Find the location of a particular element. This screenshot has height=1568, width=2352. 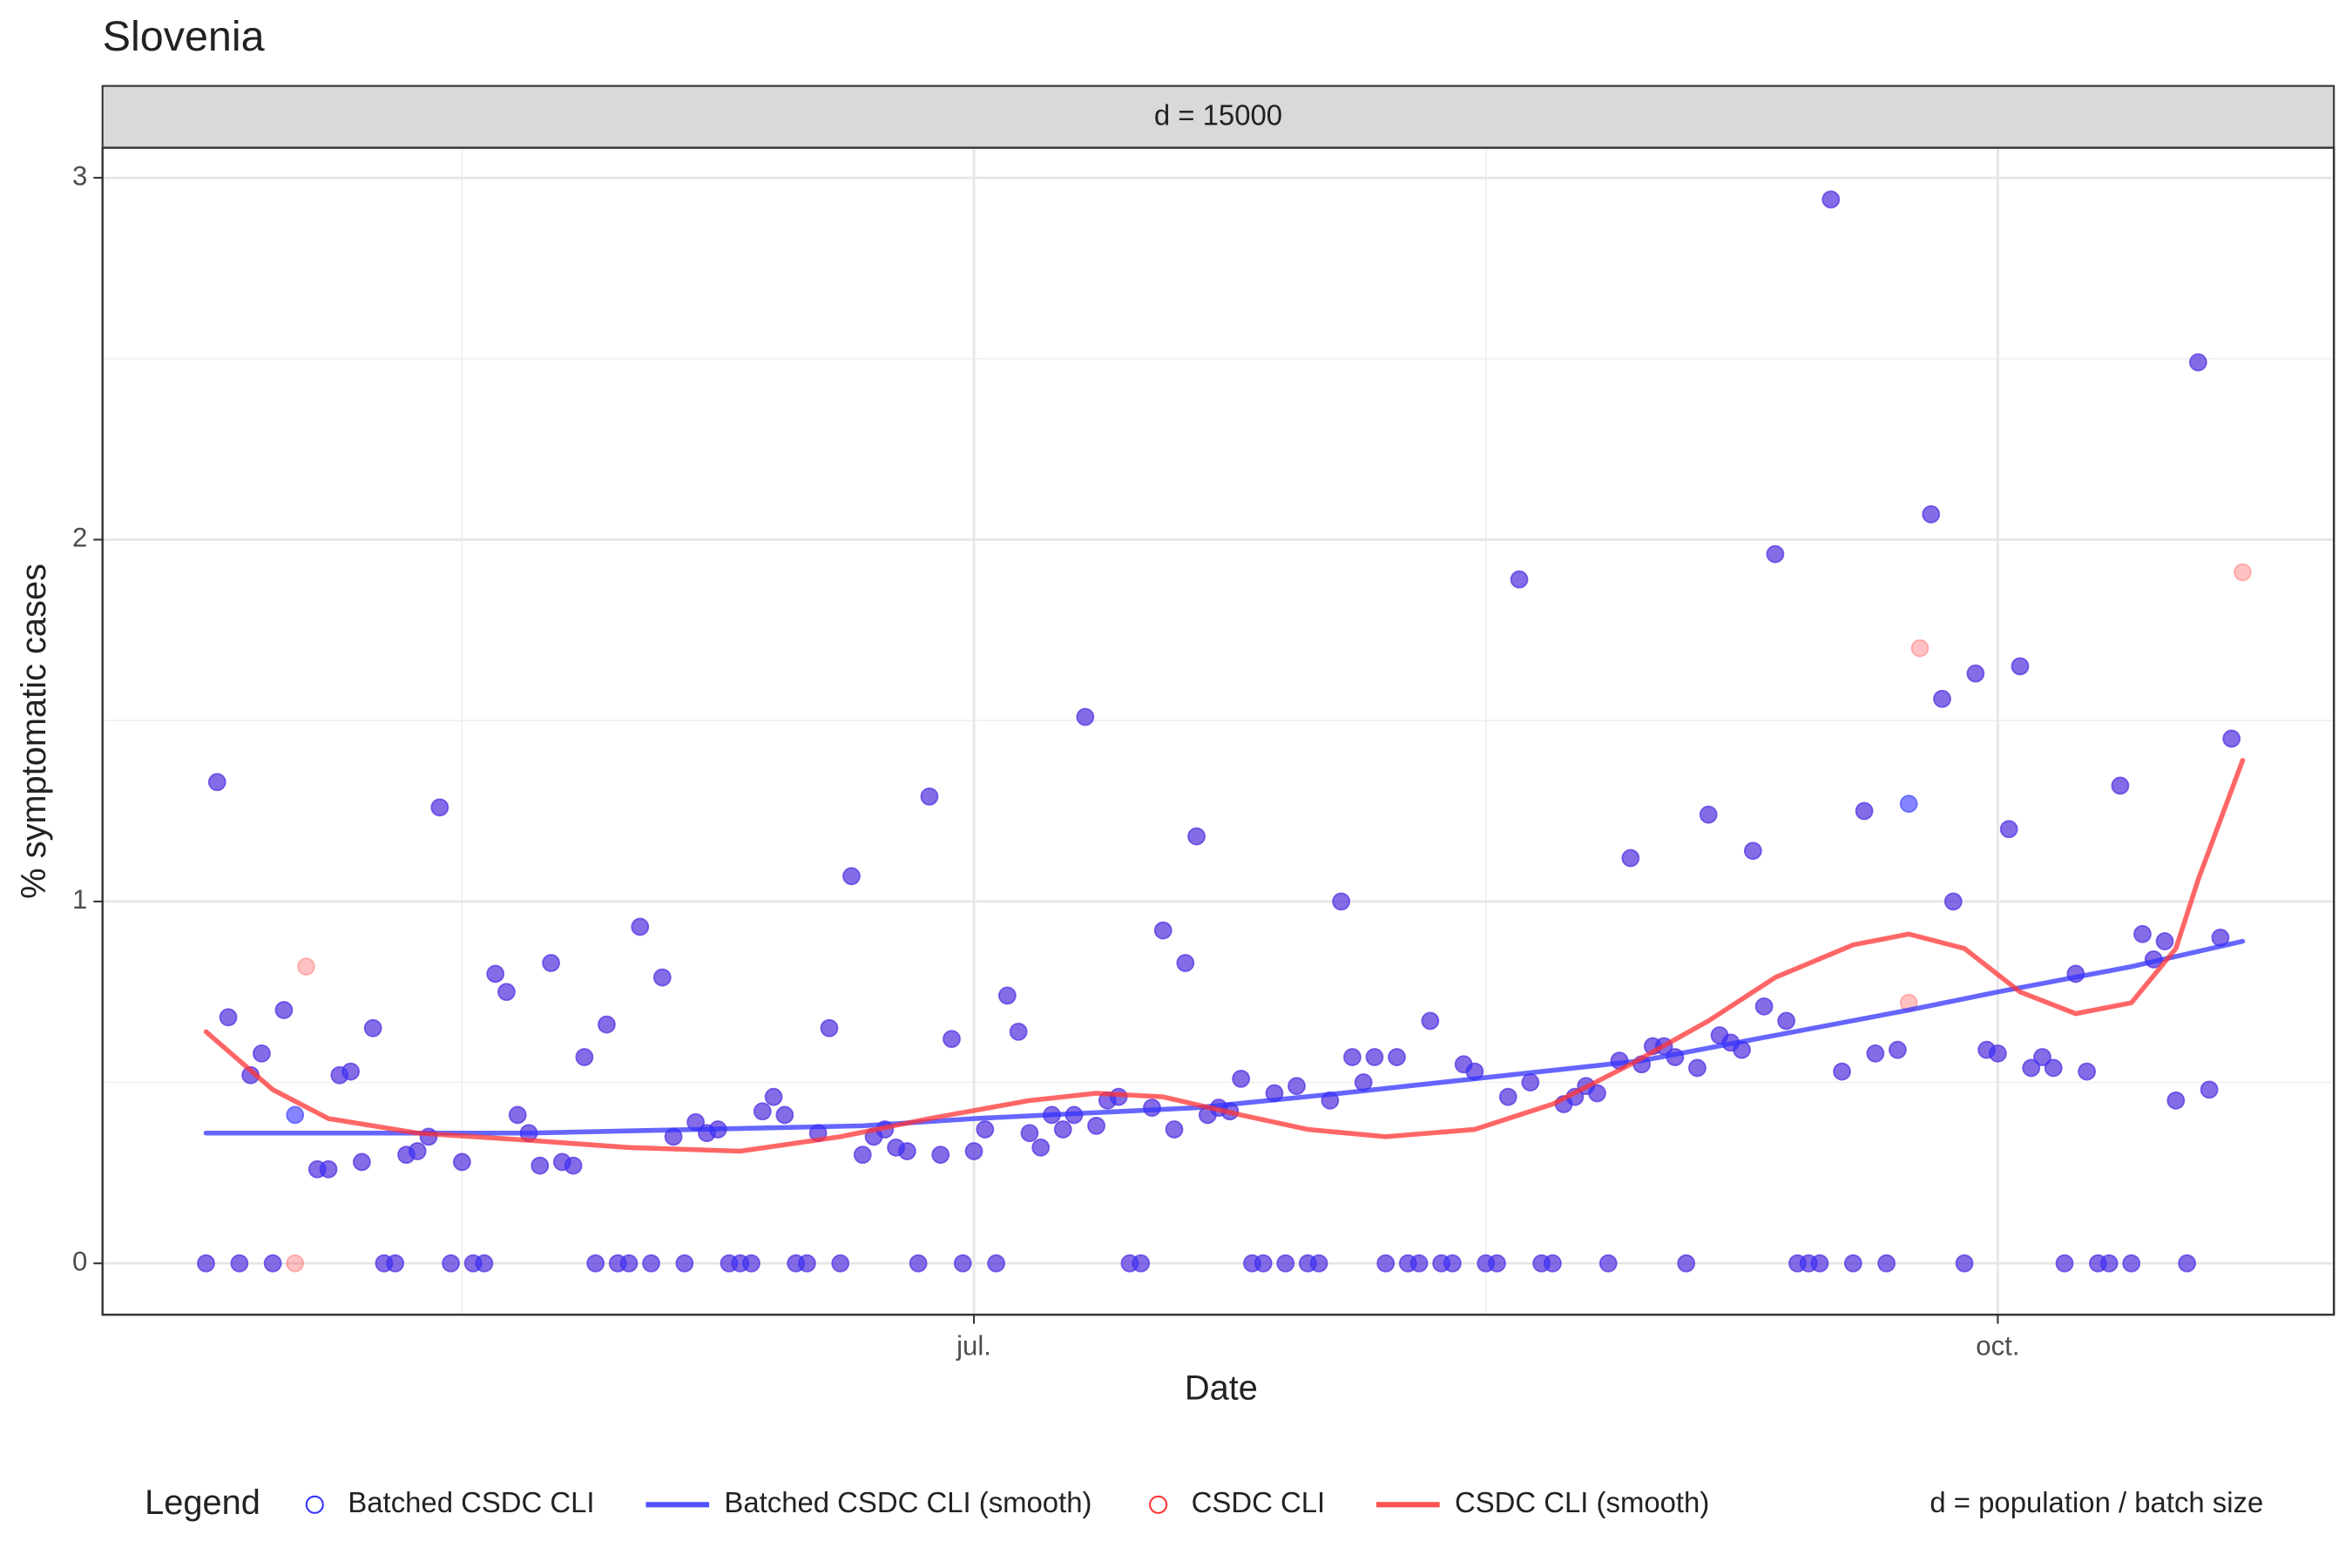

legend-title: Legend is located at coordinates (202, 1503).